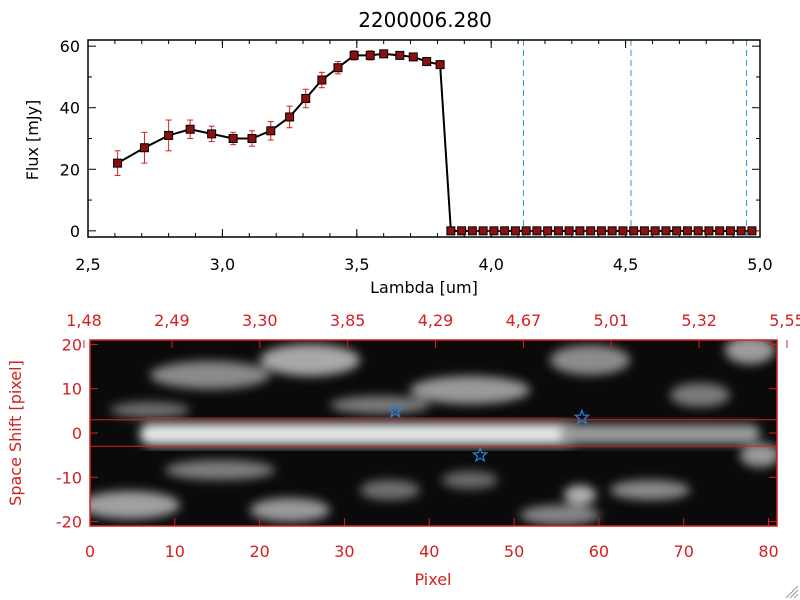  What do you see at coordinates (490, 264) in the screenshot?
I see `x-tick-label: 4,0` at bounding box center [490, 264].